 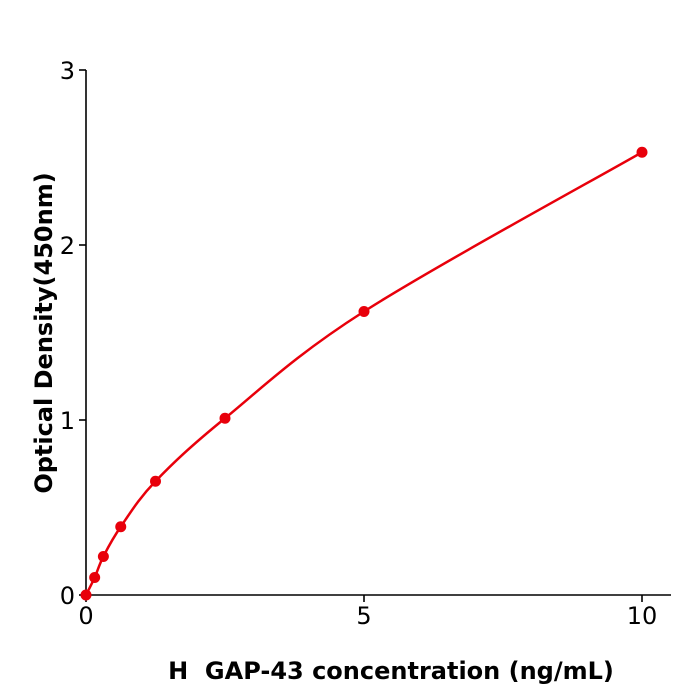 What do you see at coordinates (642, 616) in the screenshot?
I see `x-tick-label: 10` at bounding box center [642, 616].